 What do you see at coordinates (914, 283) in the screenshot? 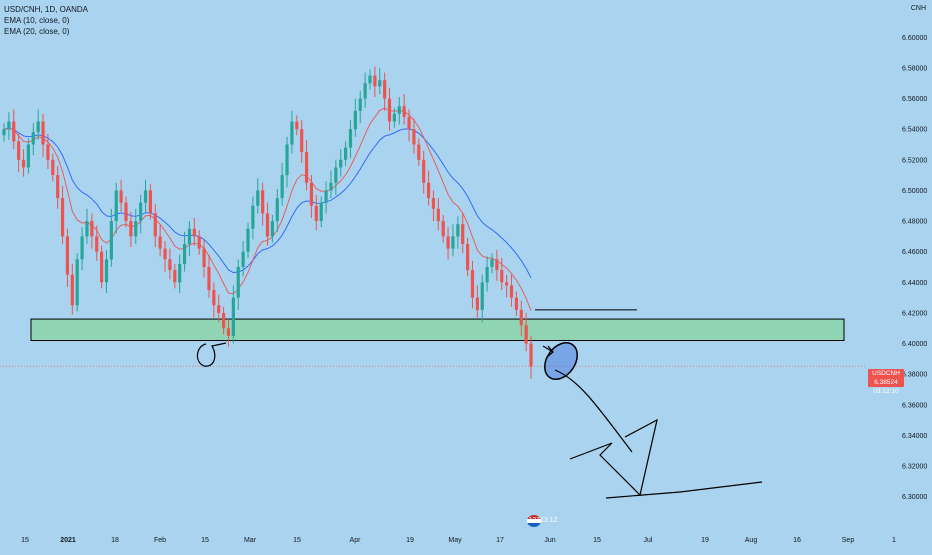
I see `y-tick-label: 6.44000` at bounding box center [914, 283].